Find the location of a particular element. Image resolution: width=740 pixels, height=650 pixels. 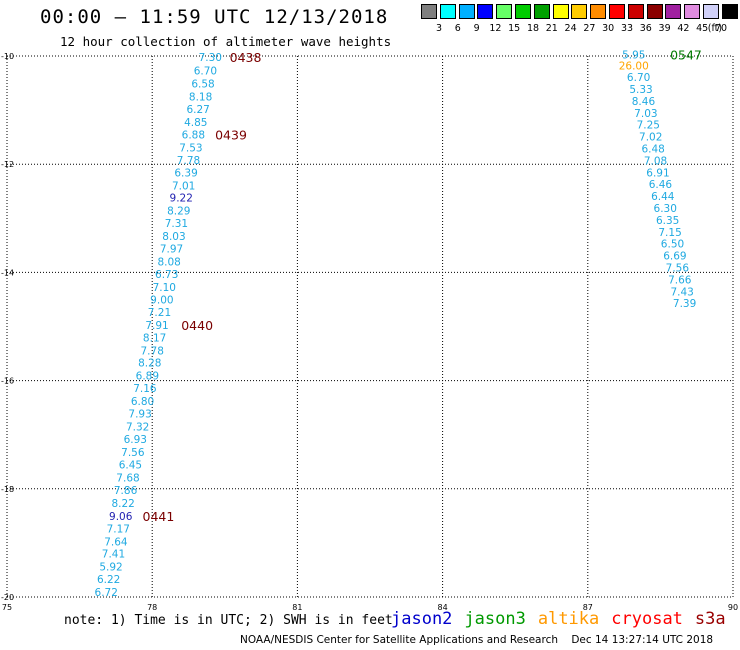

wave-height-value: 8.28 is located at coordinates (149, 364).